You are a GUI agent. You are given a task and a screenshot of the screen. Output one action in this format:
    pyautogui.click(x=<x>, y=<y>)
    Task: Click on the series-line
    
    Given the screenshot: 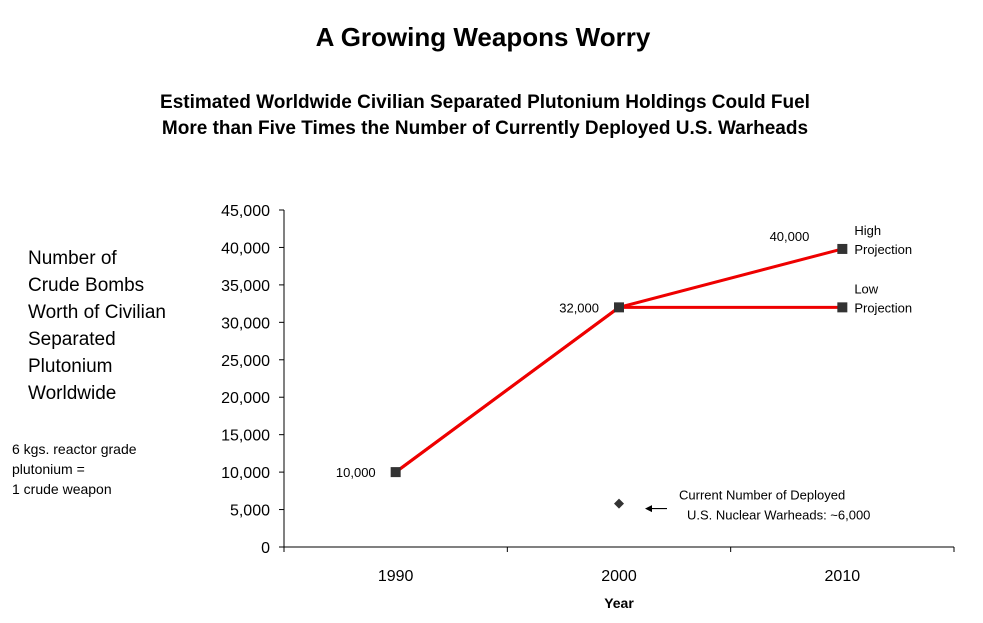 What is the action you would take?
    pyautogui.click(x=618, y=389)
    